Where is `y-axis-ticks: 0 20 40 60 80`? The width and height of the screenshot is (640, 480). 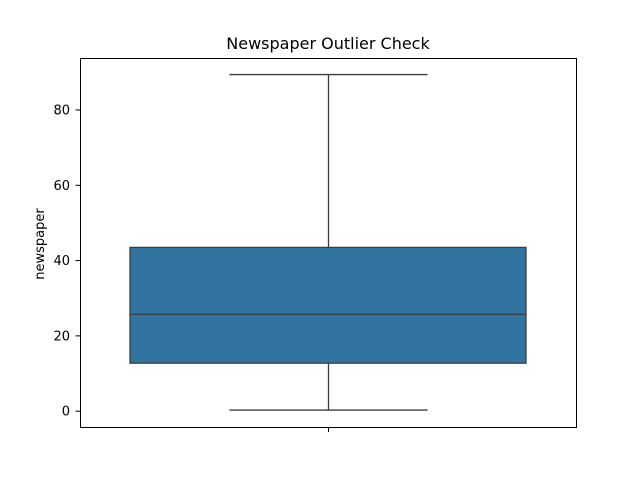 y-axis-ticks: 0 20 40 60 80 is located at coordinates (67, 261).